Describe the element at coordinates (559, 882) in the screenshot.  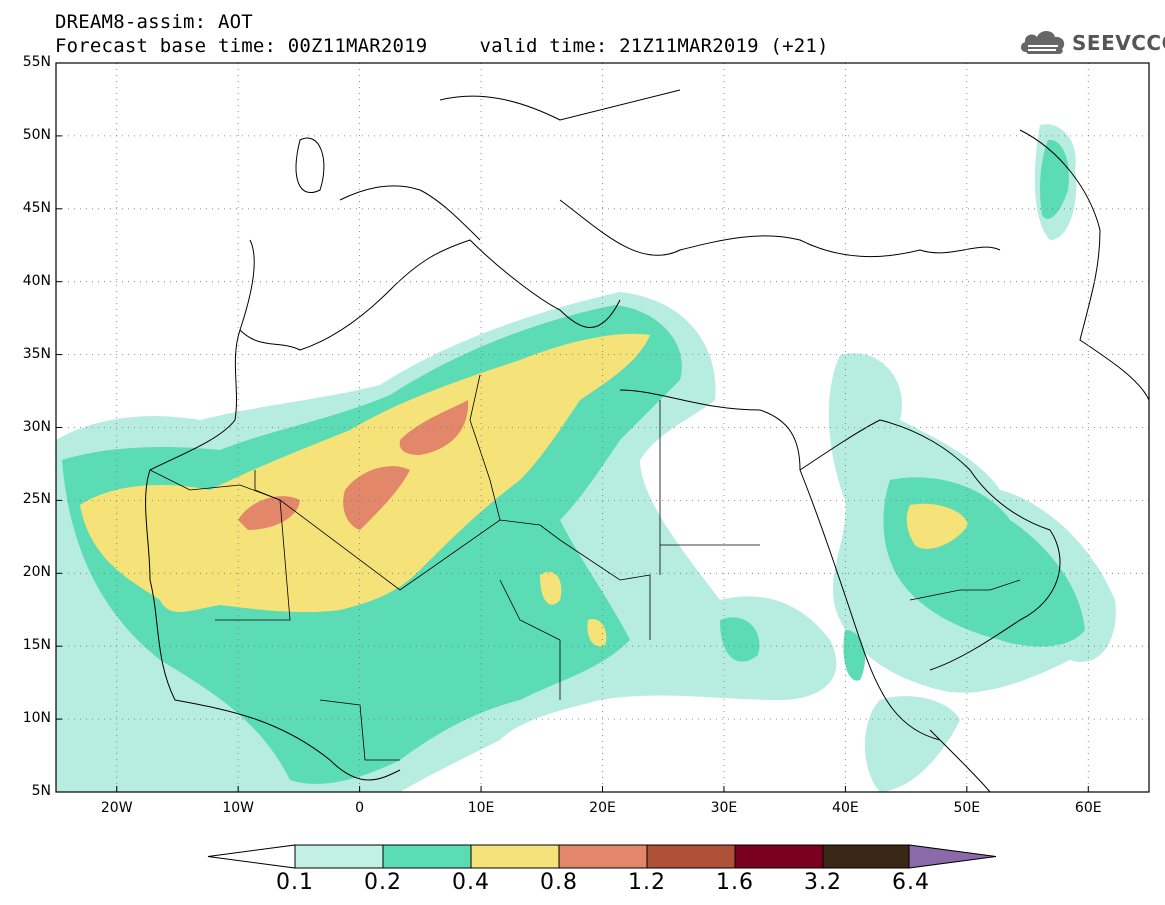
I see `colorbar-label: 0.8` at that location.